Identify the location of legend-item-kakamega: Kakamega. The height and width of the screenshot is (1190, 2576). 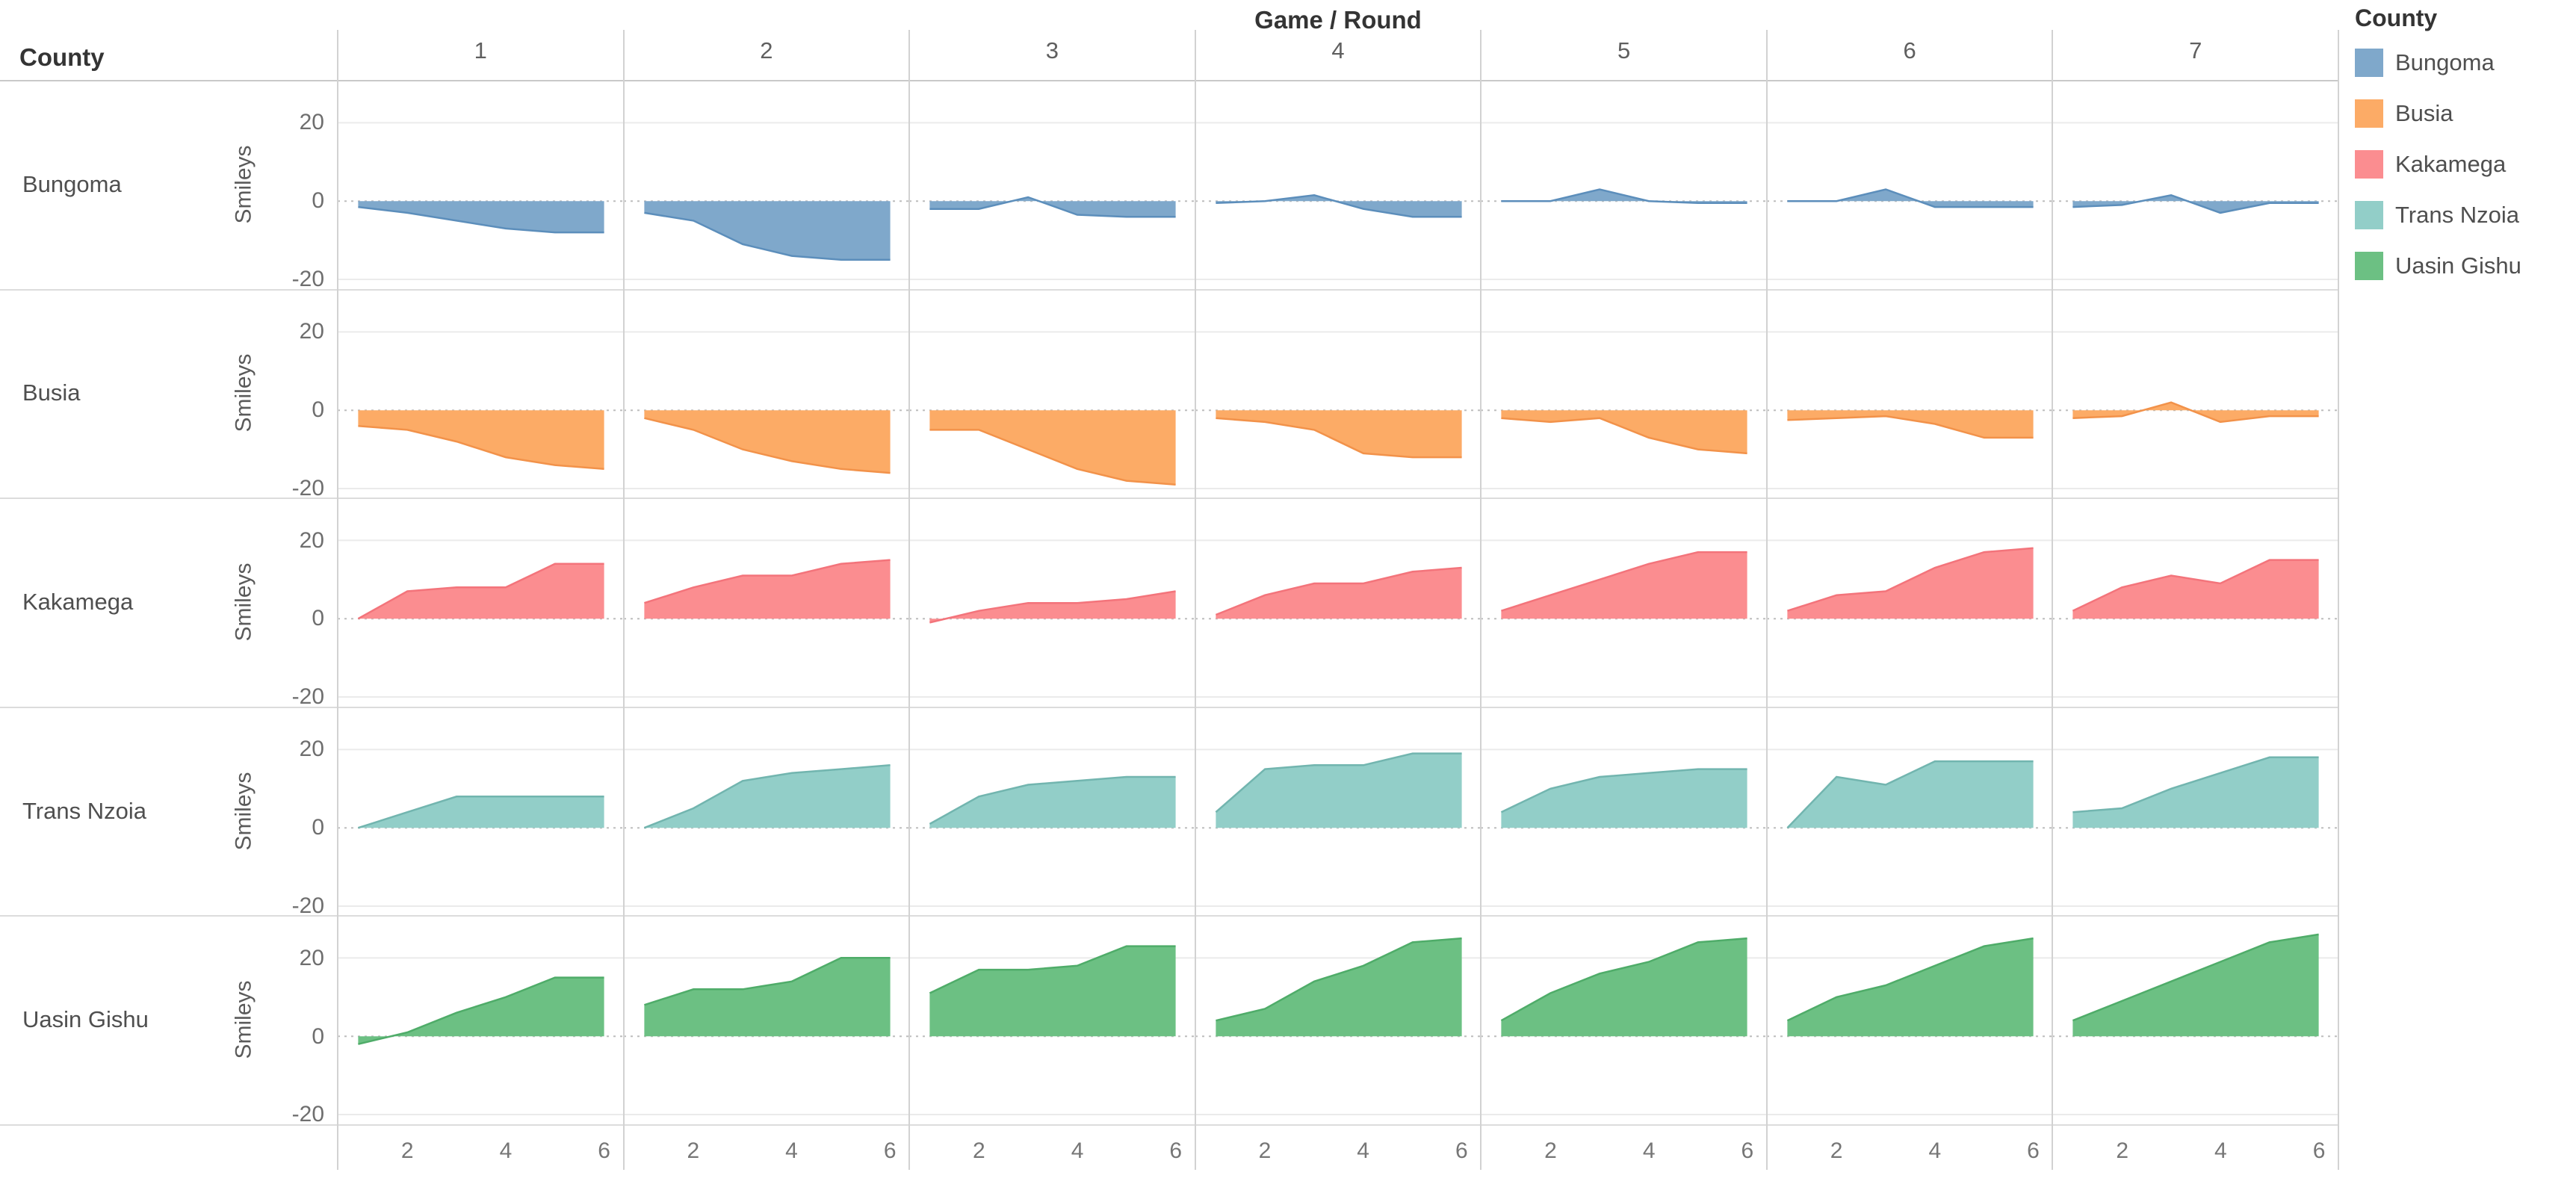
(2463, 164).